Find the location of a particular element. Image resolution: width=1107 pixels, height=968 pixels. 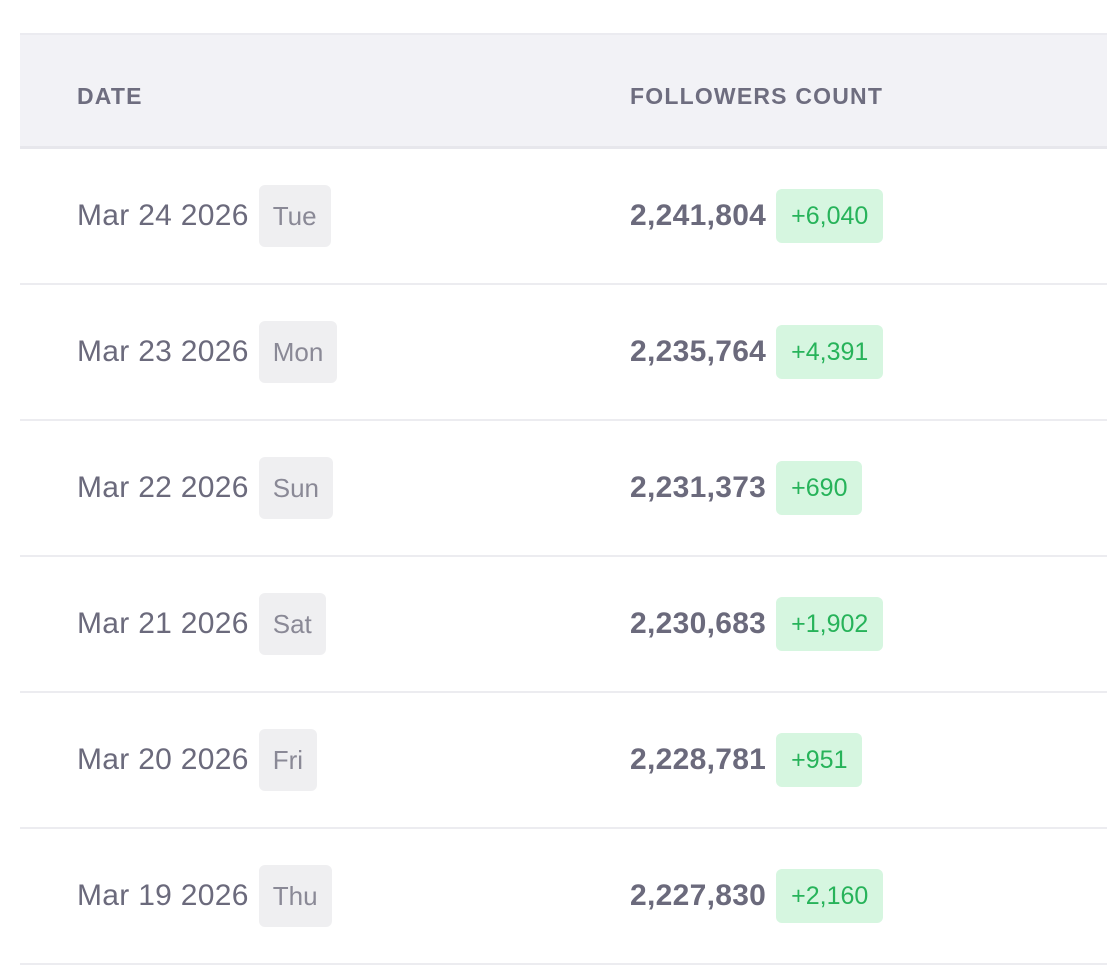

date-cell: Mar 19 2026 Thu is located at coordinates (204, 896).